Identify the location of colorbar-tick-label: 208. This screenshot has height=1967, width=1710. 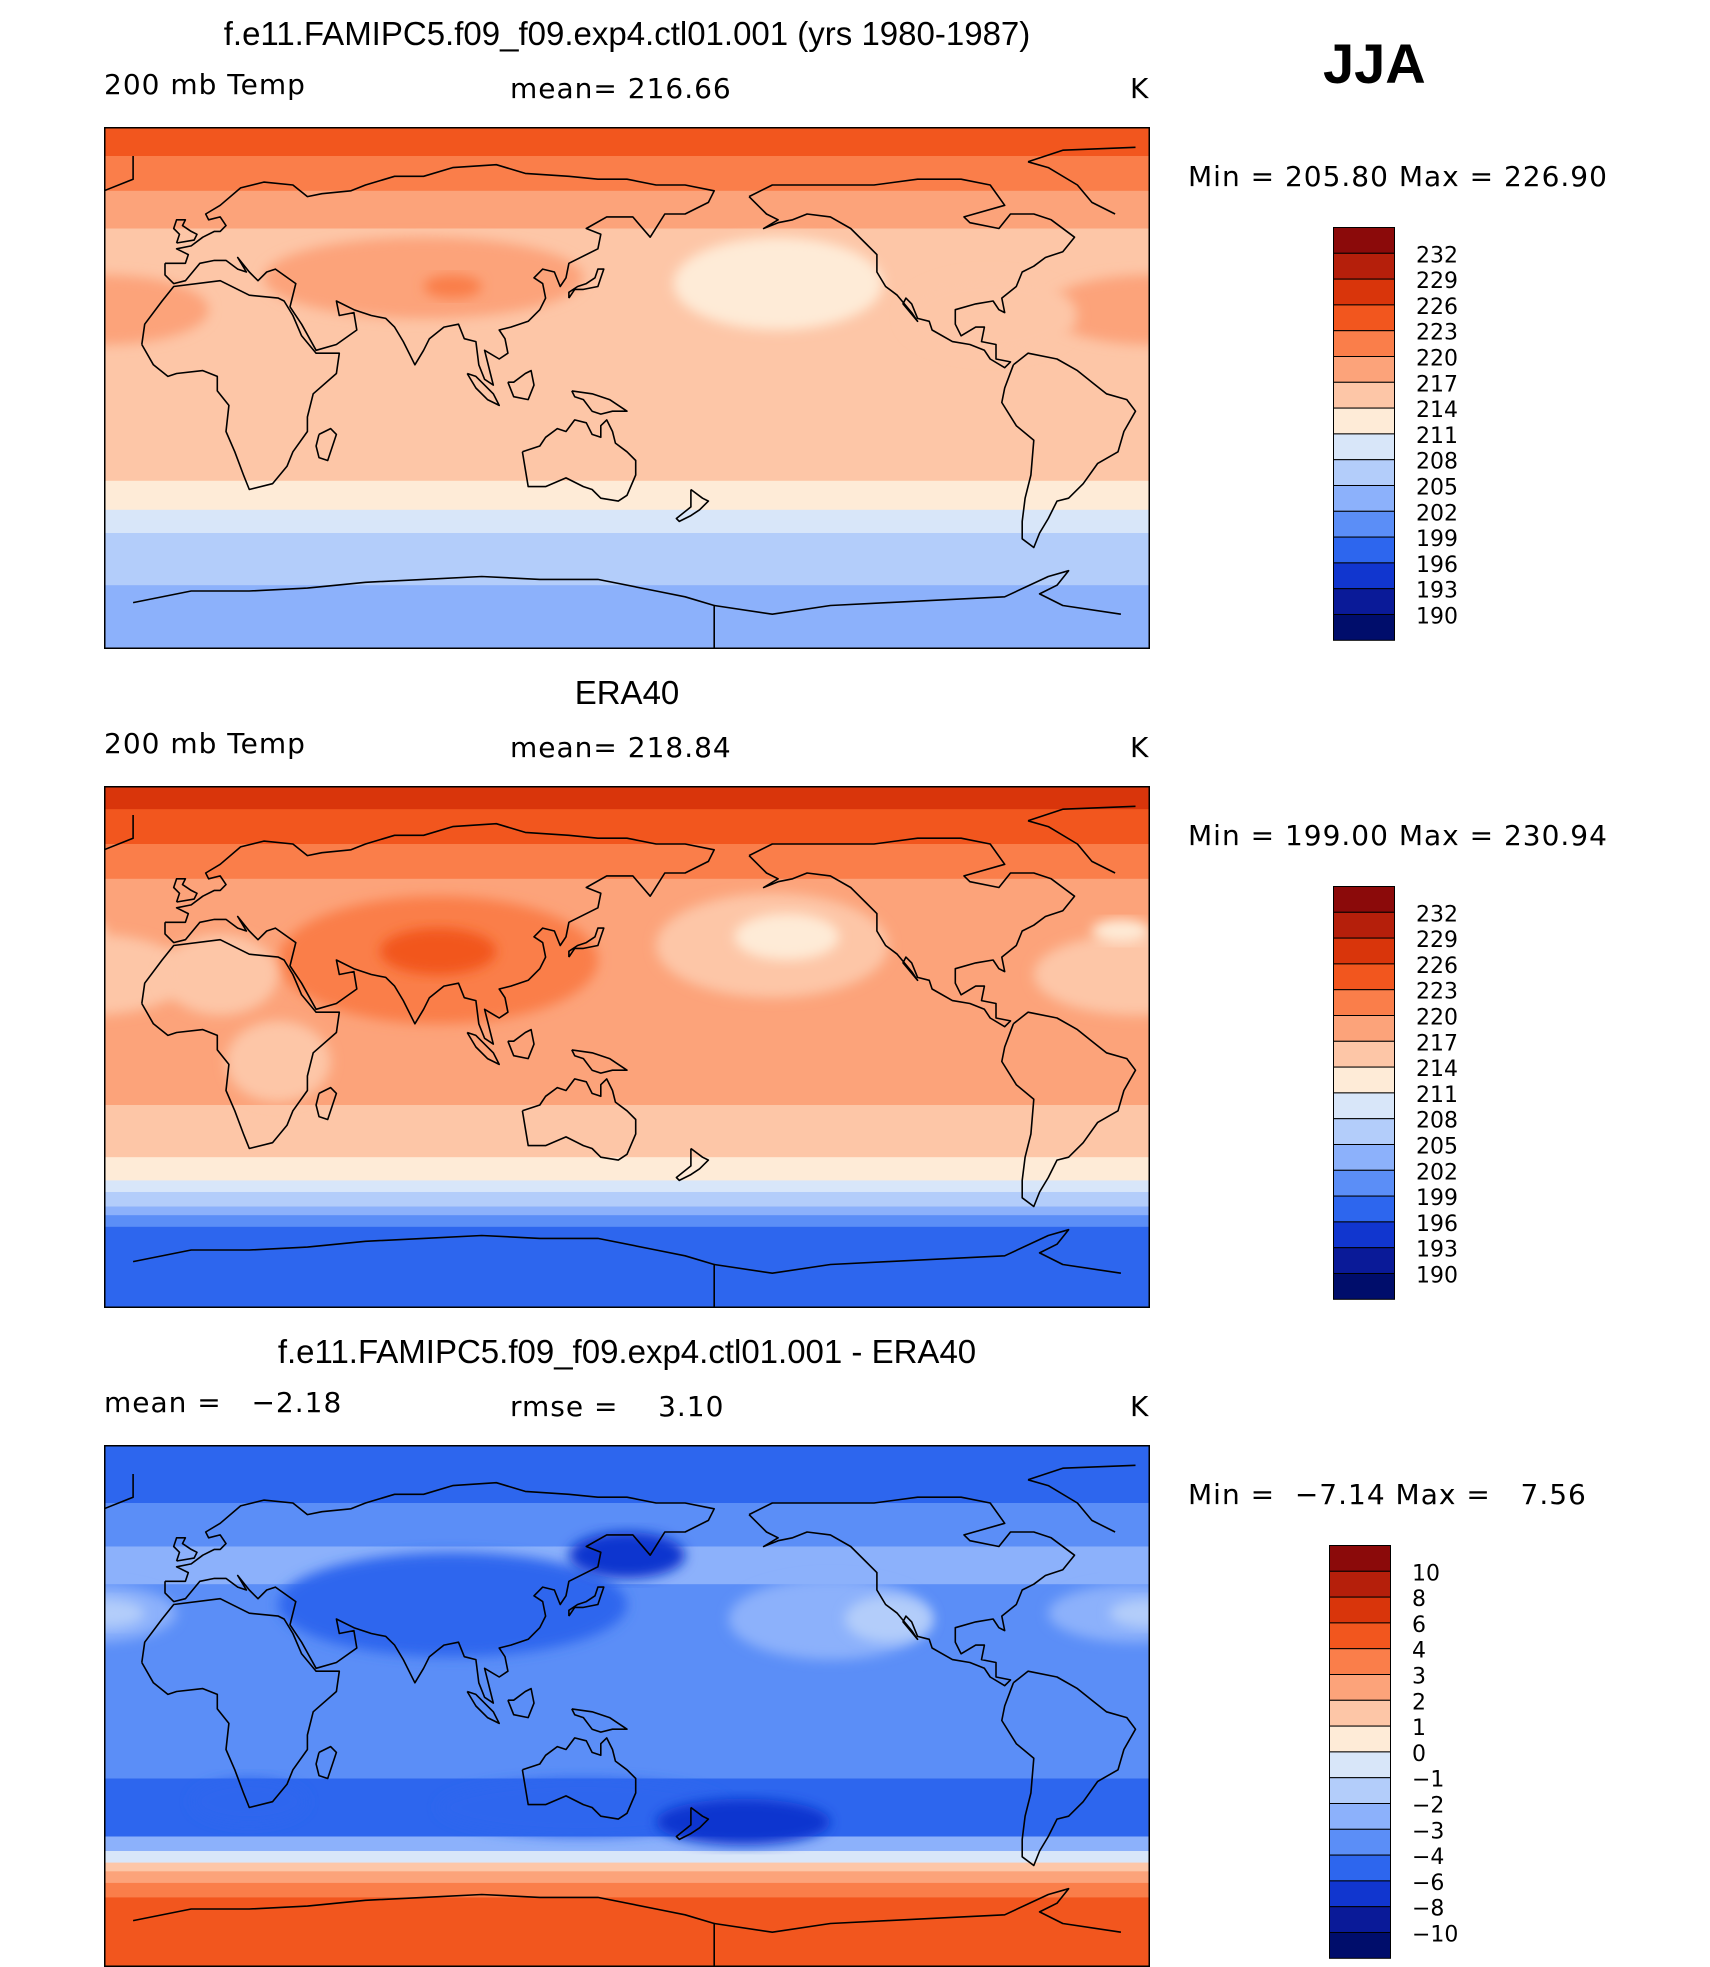
(1437, 1121).